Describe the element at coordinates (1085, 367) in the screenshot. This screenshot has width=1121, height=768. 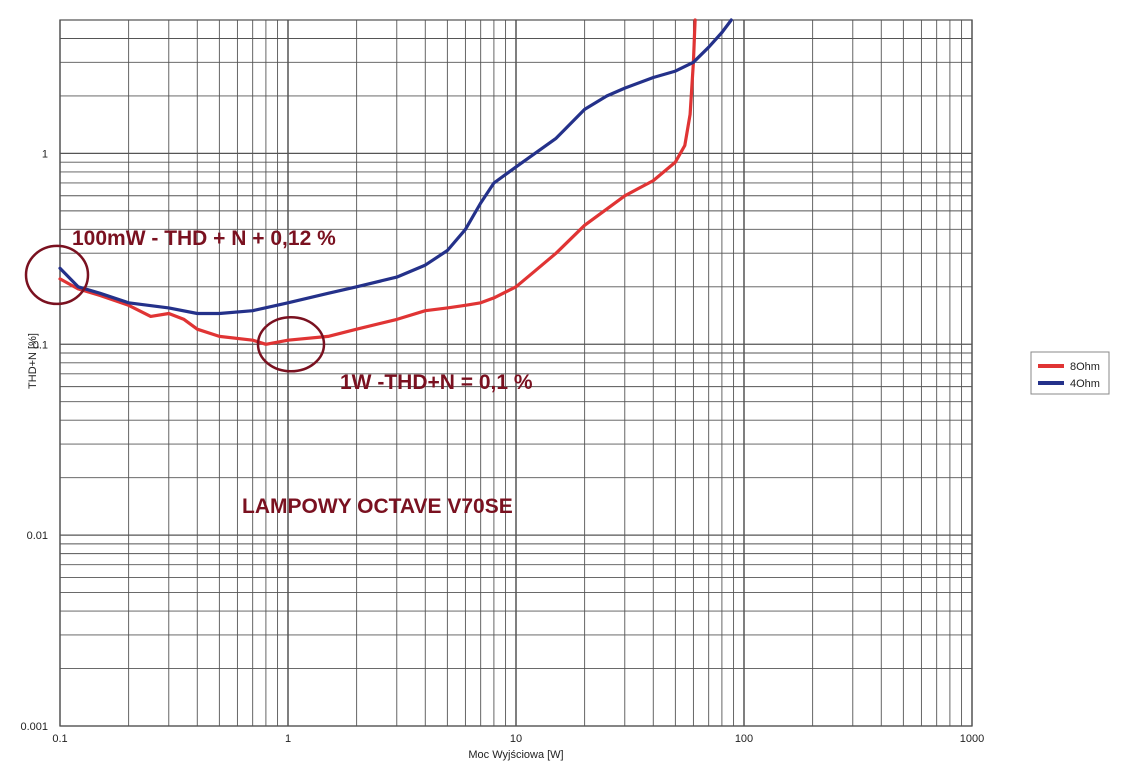
I see `legend-label-8ohm: 8Ohm` at that location.